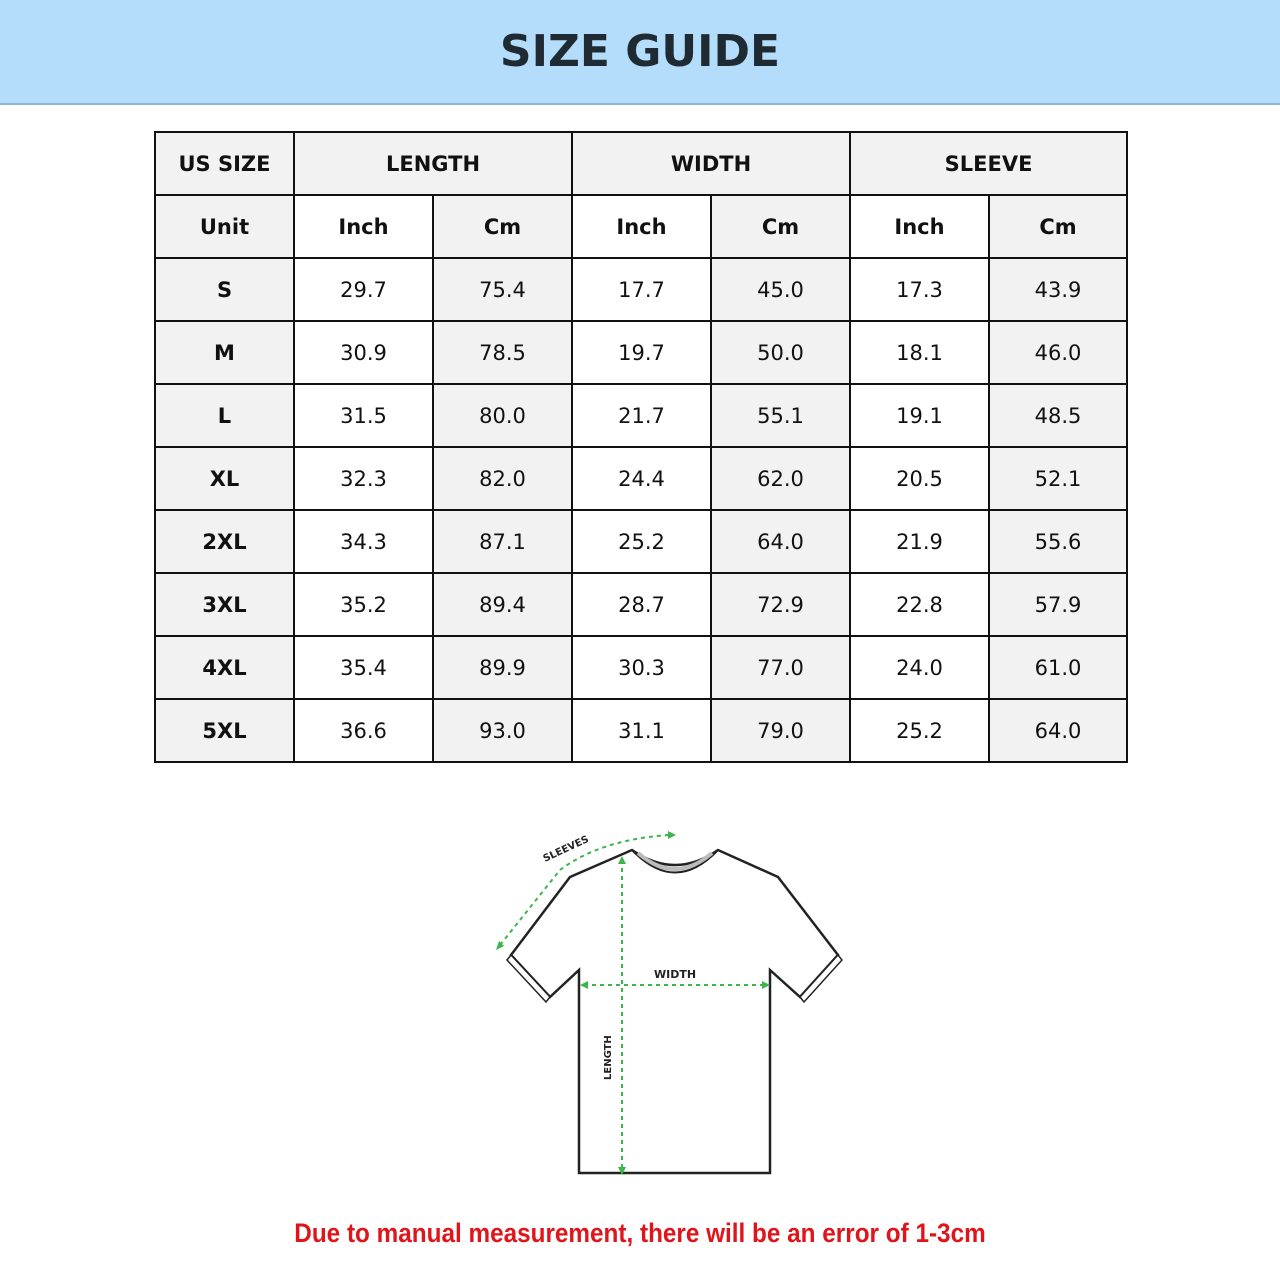 The height and width of the screenshot is (1280, 1280). What do you see at coordinates (433, 163) in the screenshot?
I see `group-header: LENGTH` at bounding box center [433, 163].